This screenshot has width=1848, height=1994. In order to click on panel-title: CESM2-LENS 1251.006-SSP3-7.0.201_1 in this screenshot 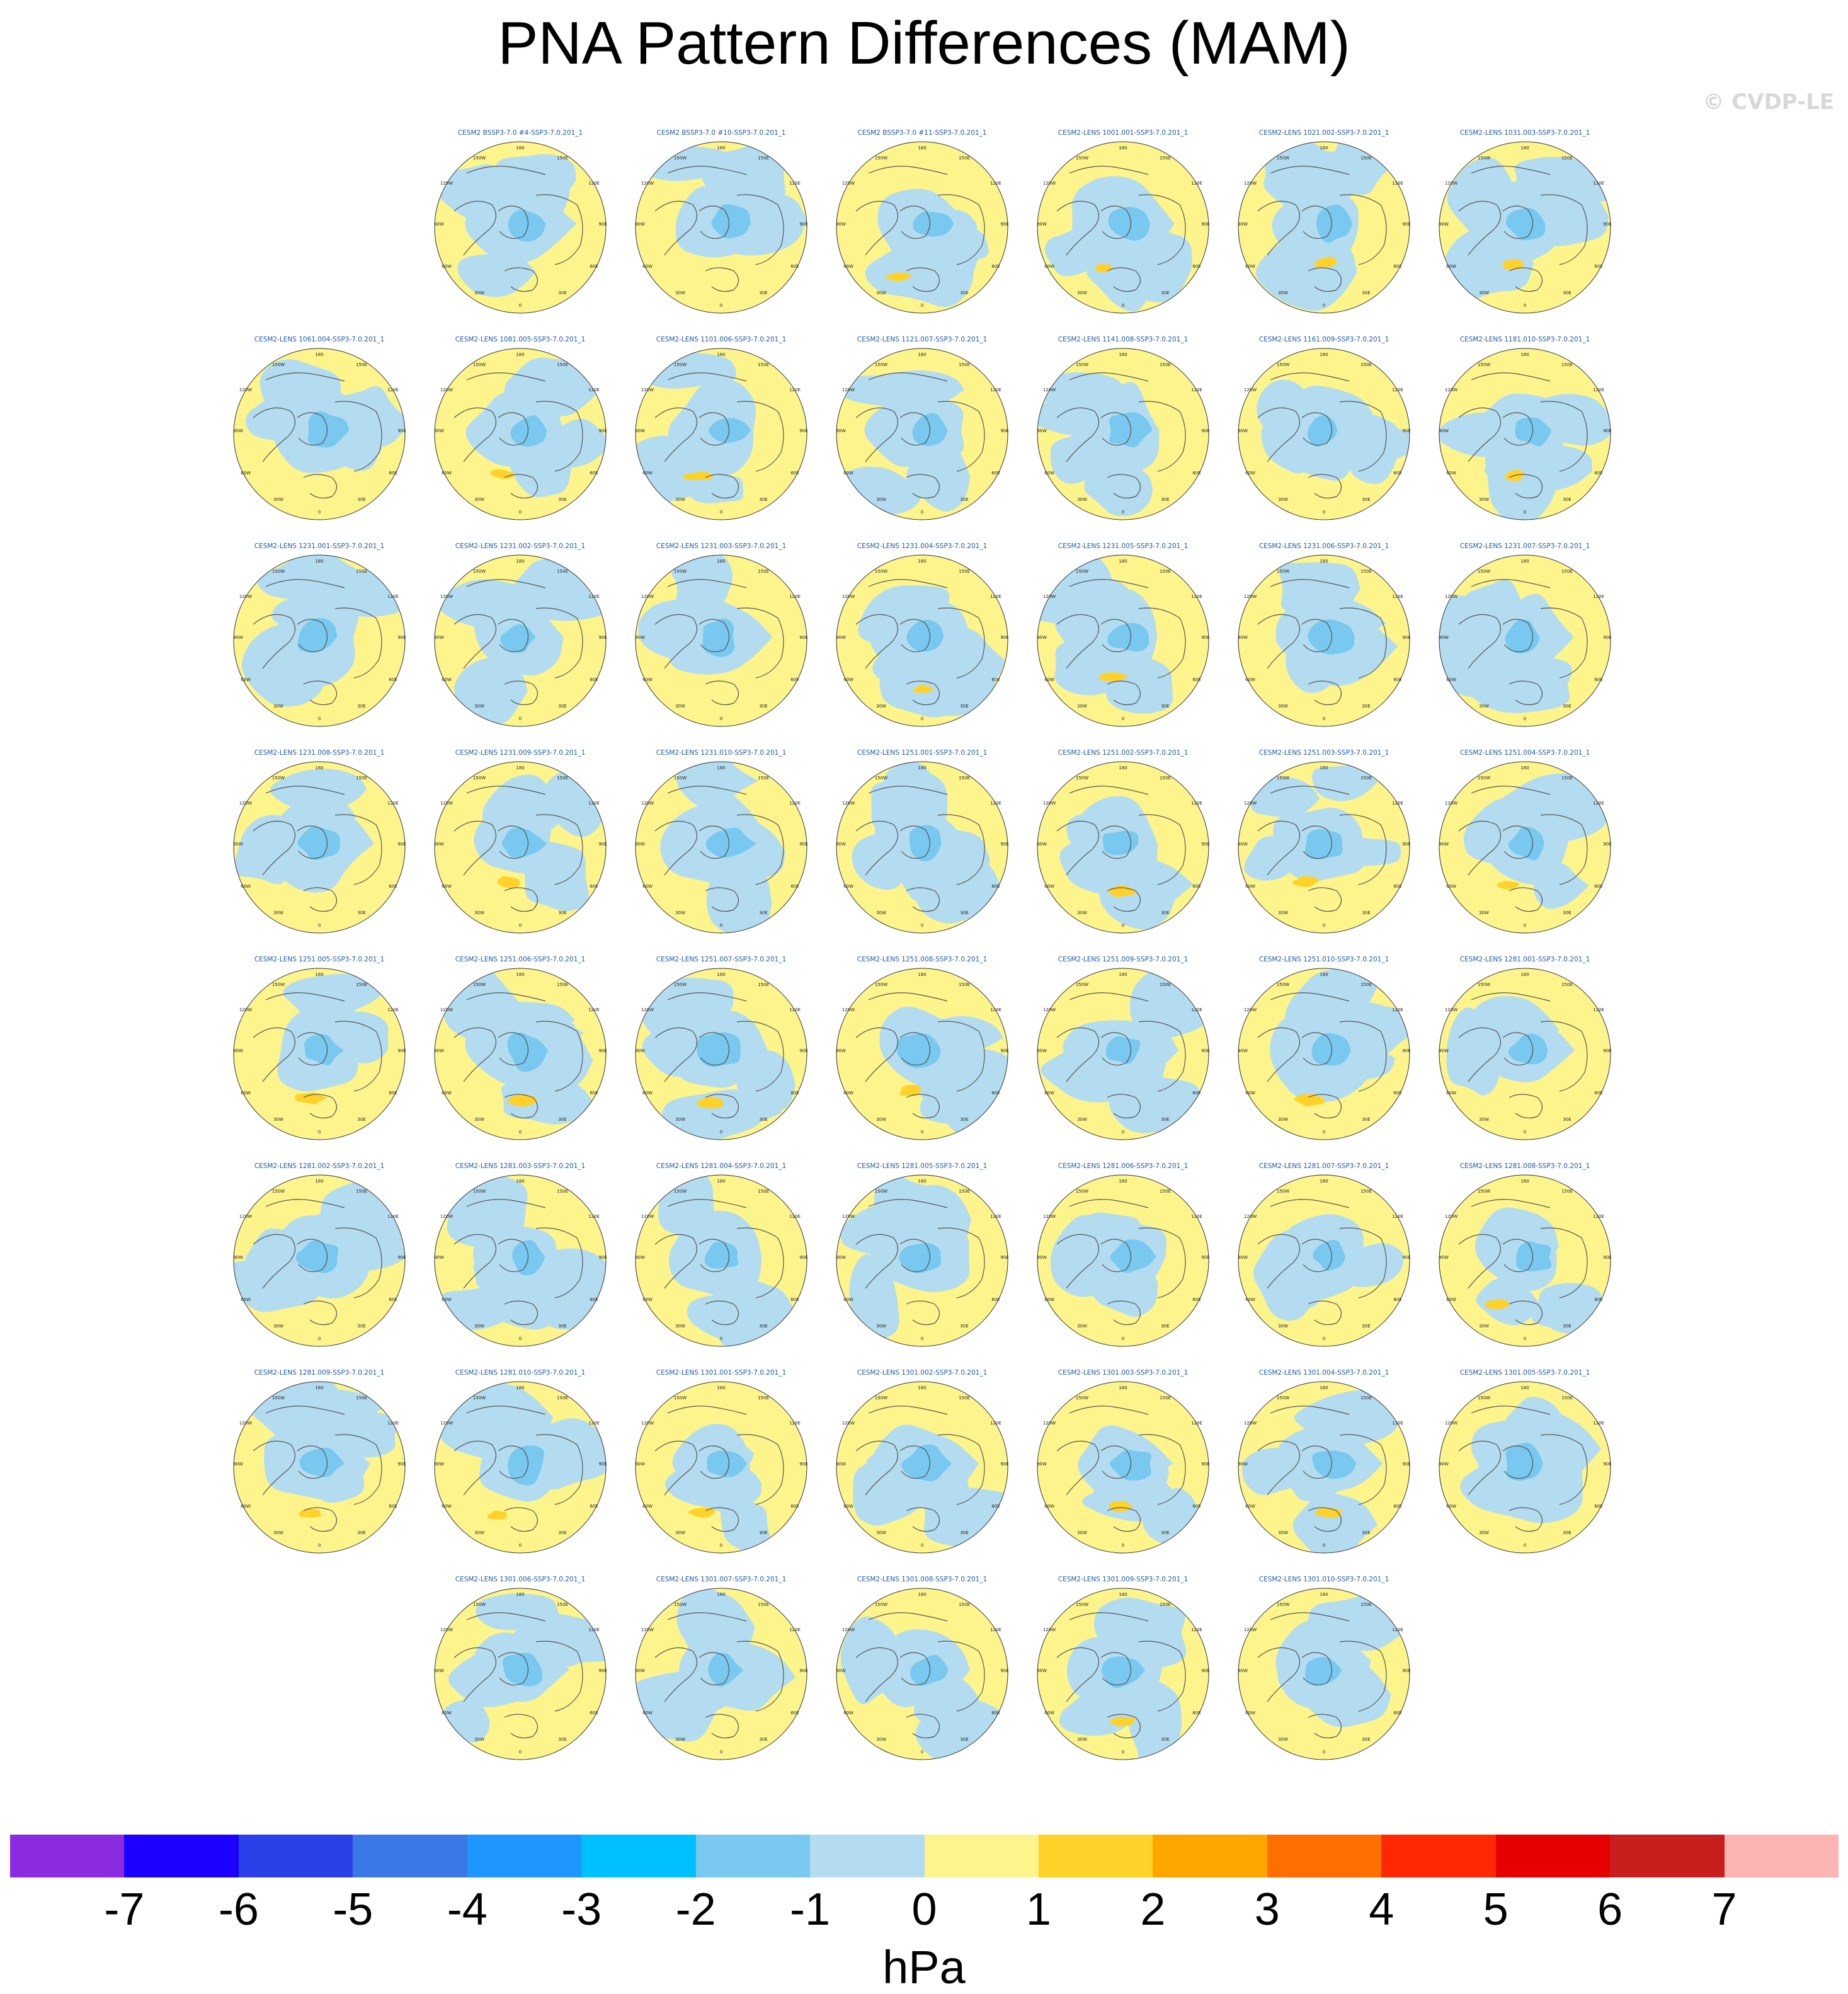, I will do `click(520, 959)`.